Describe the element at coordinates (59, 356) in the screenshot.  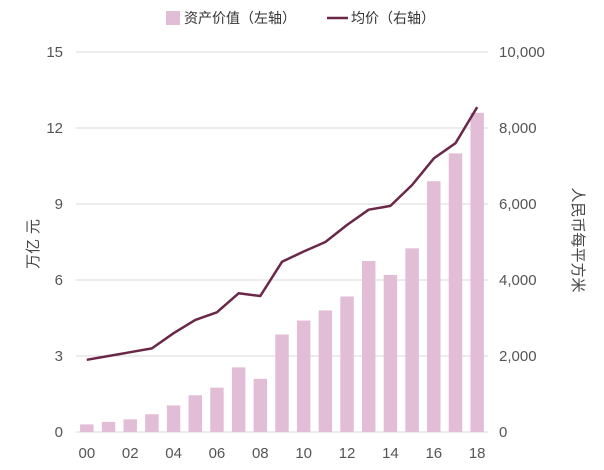
I see `left-tick-label: 3` at that location.